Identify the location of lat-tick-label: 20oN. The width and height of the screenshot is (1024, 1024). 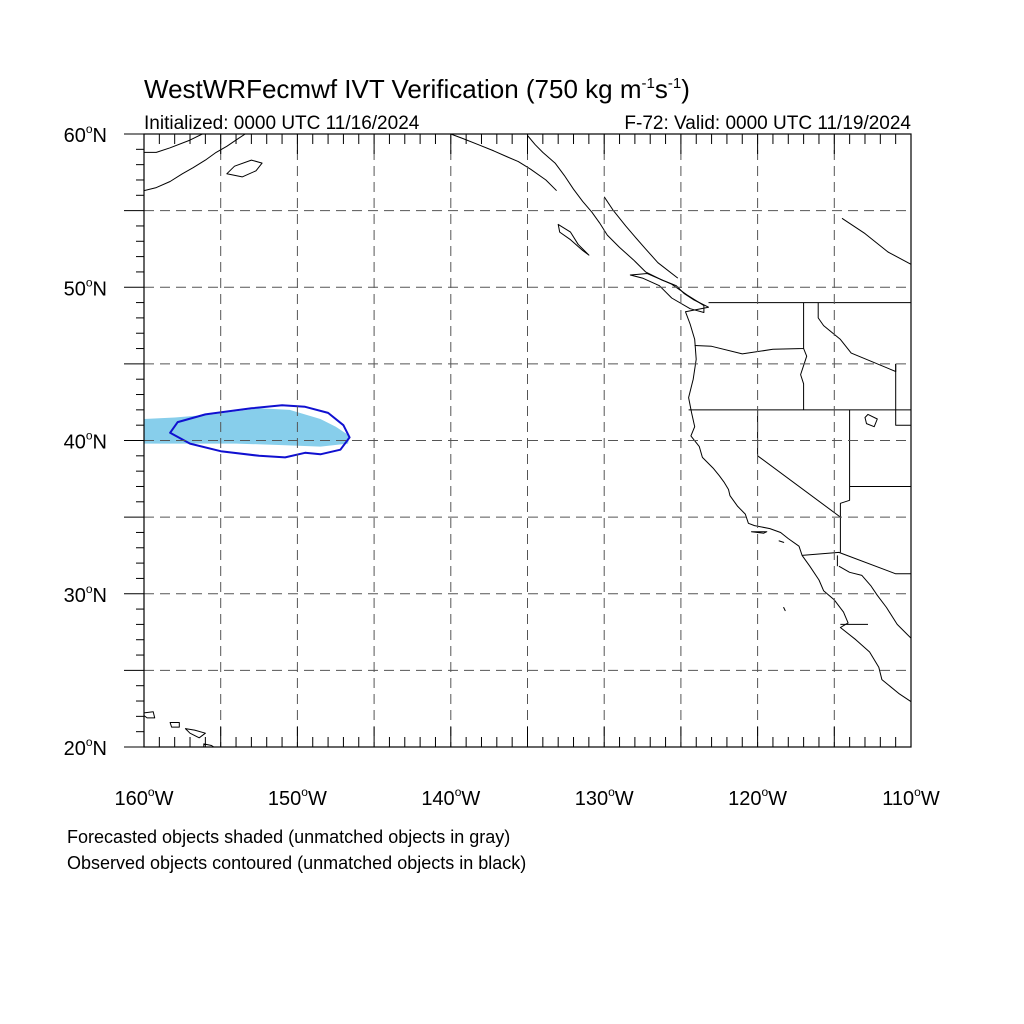
(85, 747).